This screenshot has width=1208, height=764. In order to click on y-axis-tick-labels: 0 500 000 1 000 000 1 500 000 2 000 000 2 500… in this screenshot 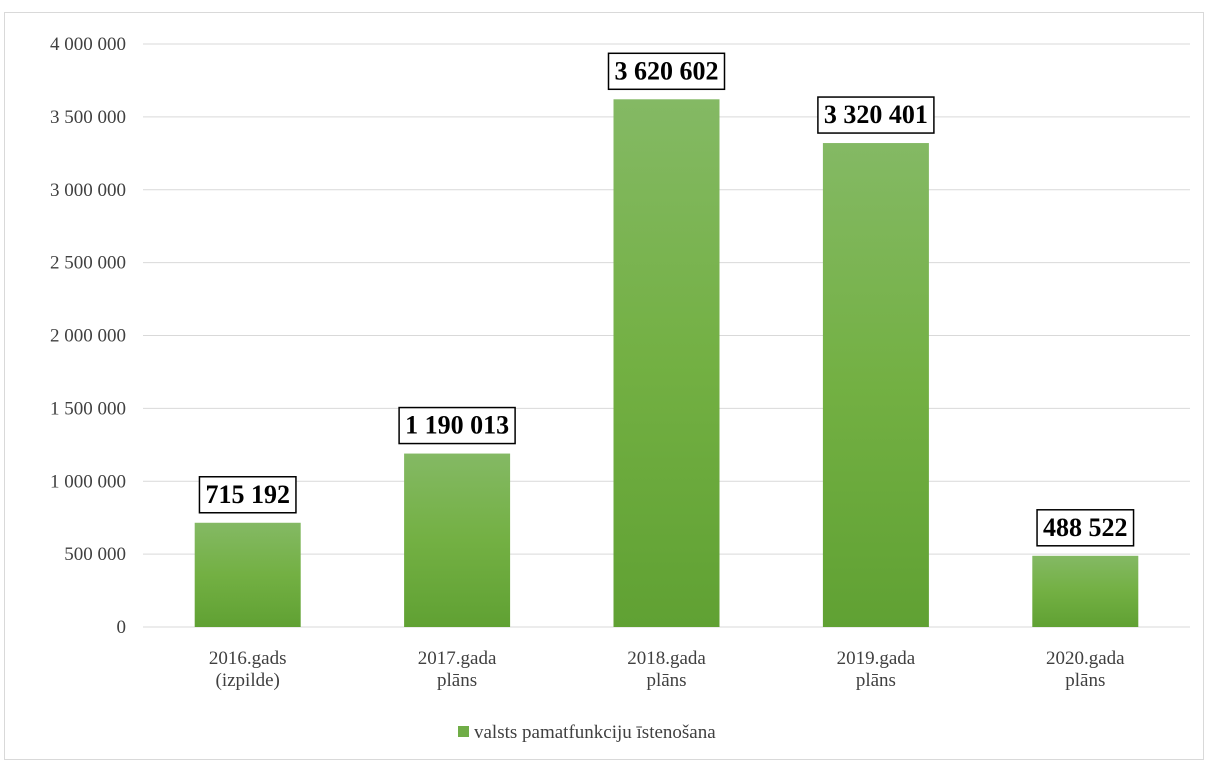, I will do `click(88, 336)`.